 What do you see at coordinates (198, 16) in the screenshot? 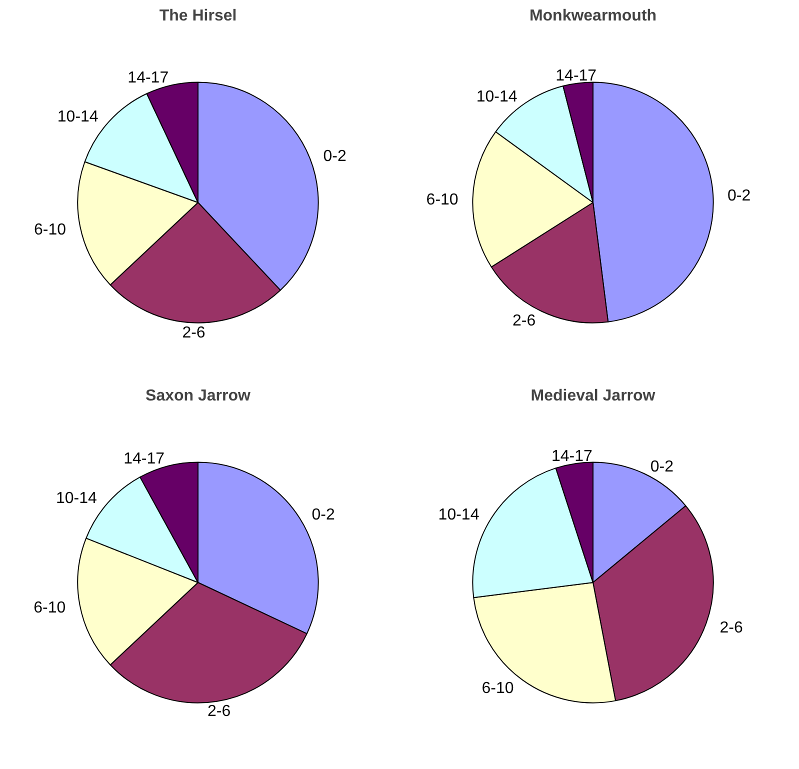
I see `chart-title: The Hirsel` at bounding box center [198, 16].